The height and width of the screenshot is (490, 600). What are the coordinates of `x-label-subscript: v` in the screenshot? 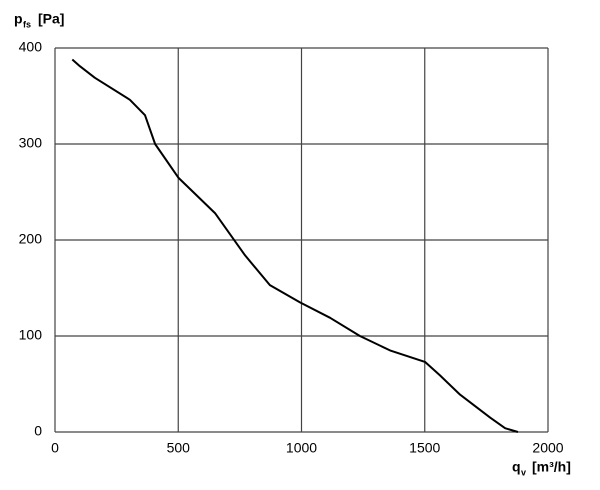 It's located at (523, 472).